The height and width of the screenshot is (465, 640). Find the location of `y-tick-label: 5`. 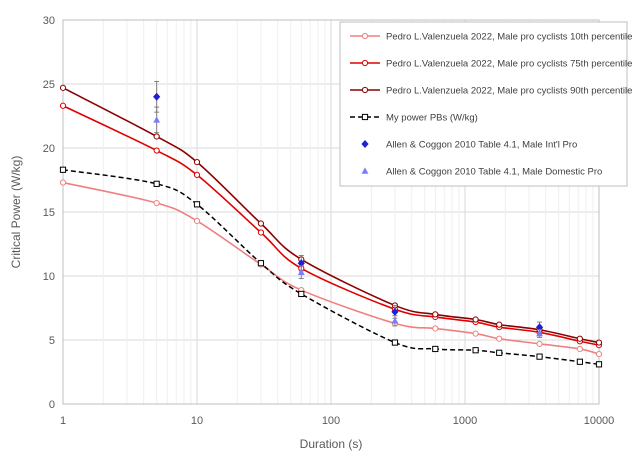

y-tick-label: 5 is located at coordinates (52, 341).